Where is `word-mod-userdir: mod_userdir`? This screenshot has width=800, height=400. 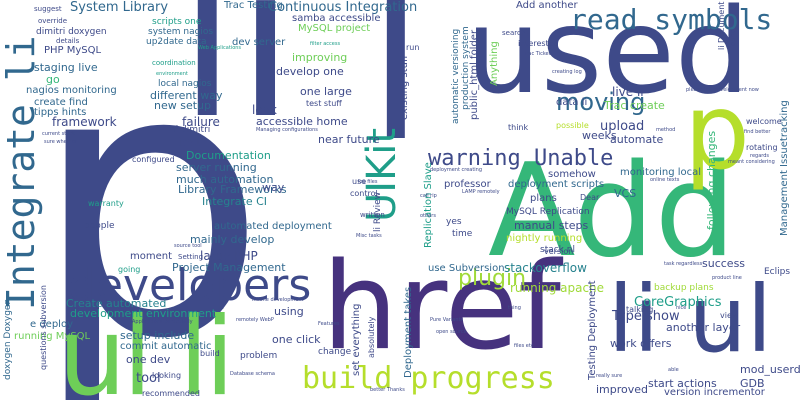 word-mod-userdir: mod_userdir is located at coordinates (770, 369).